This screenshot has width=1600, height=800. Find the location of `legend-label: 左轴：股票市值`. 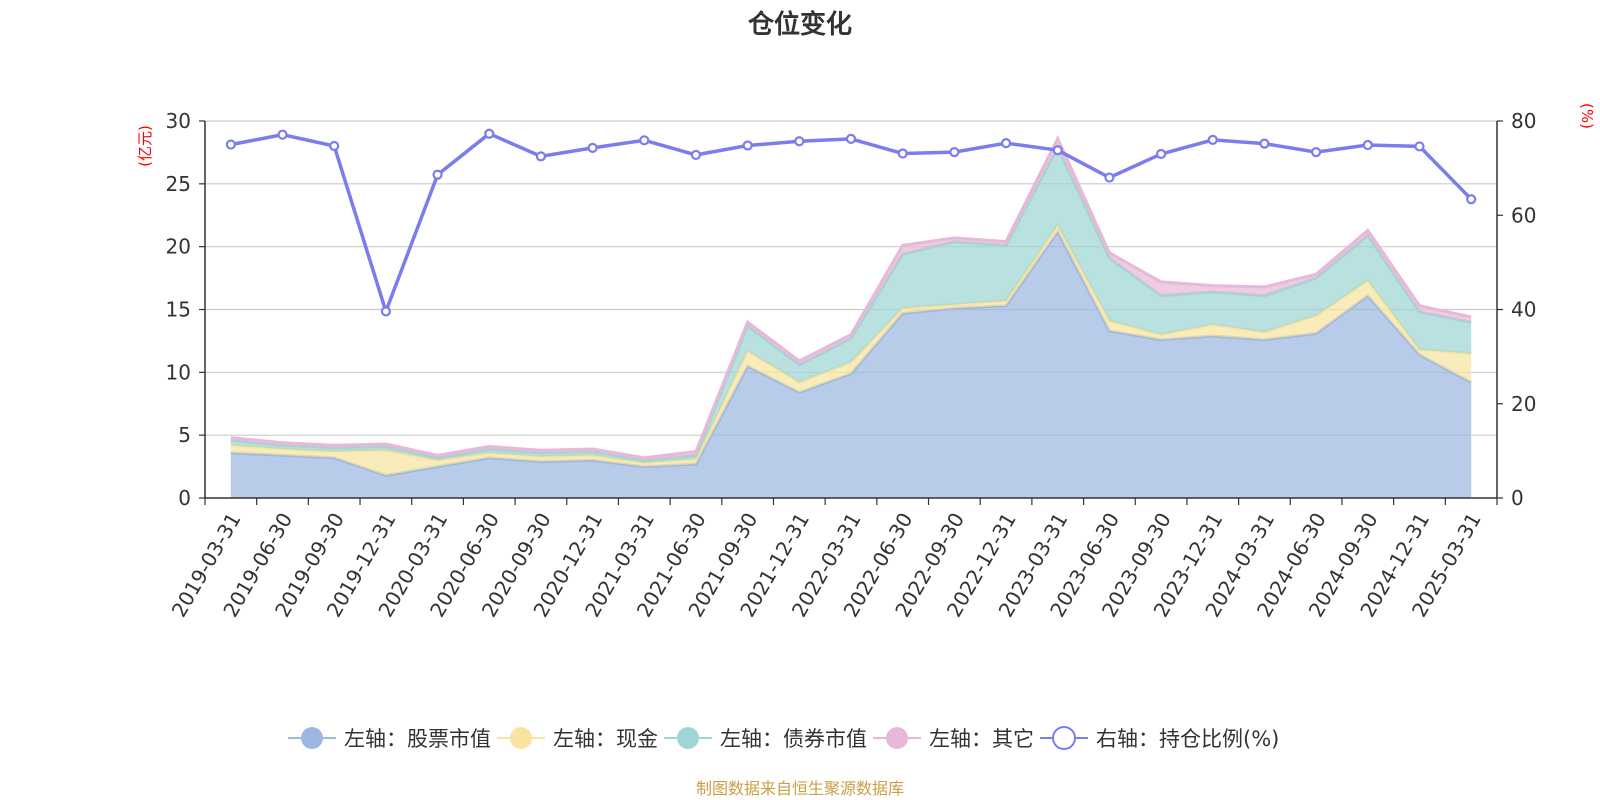

legend-label: 左轴：股票市值 is located at coordinates (417, 739).